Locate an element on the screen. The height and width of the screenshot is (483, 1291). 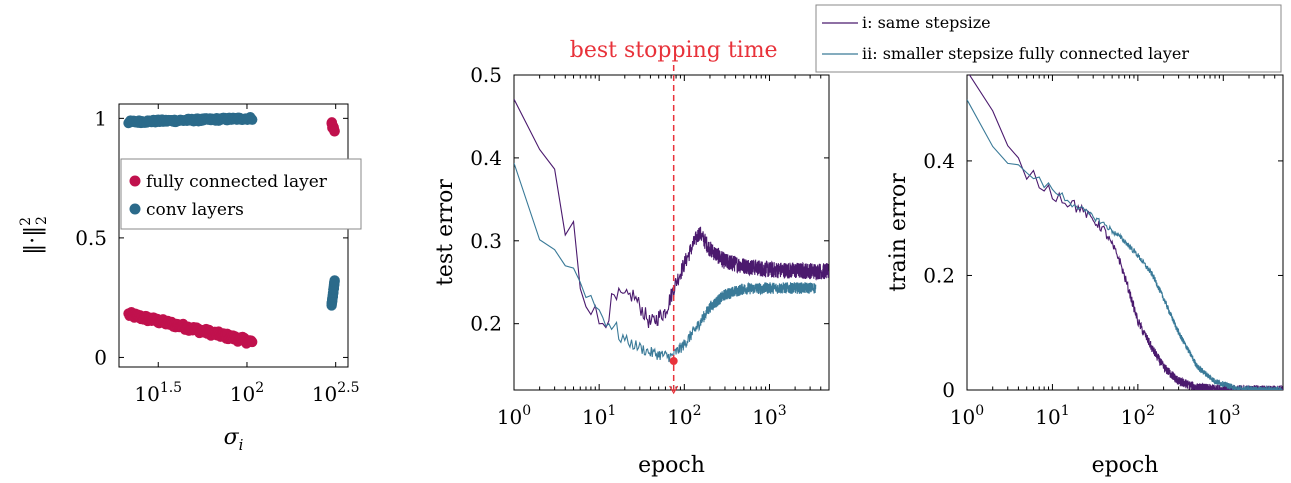
y-axis-label: ‖·‖22 is located at coordinates (34, 235).